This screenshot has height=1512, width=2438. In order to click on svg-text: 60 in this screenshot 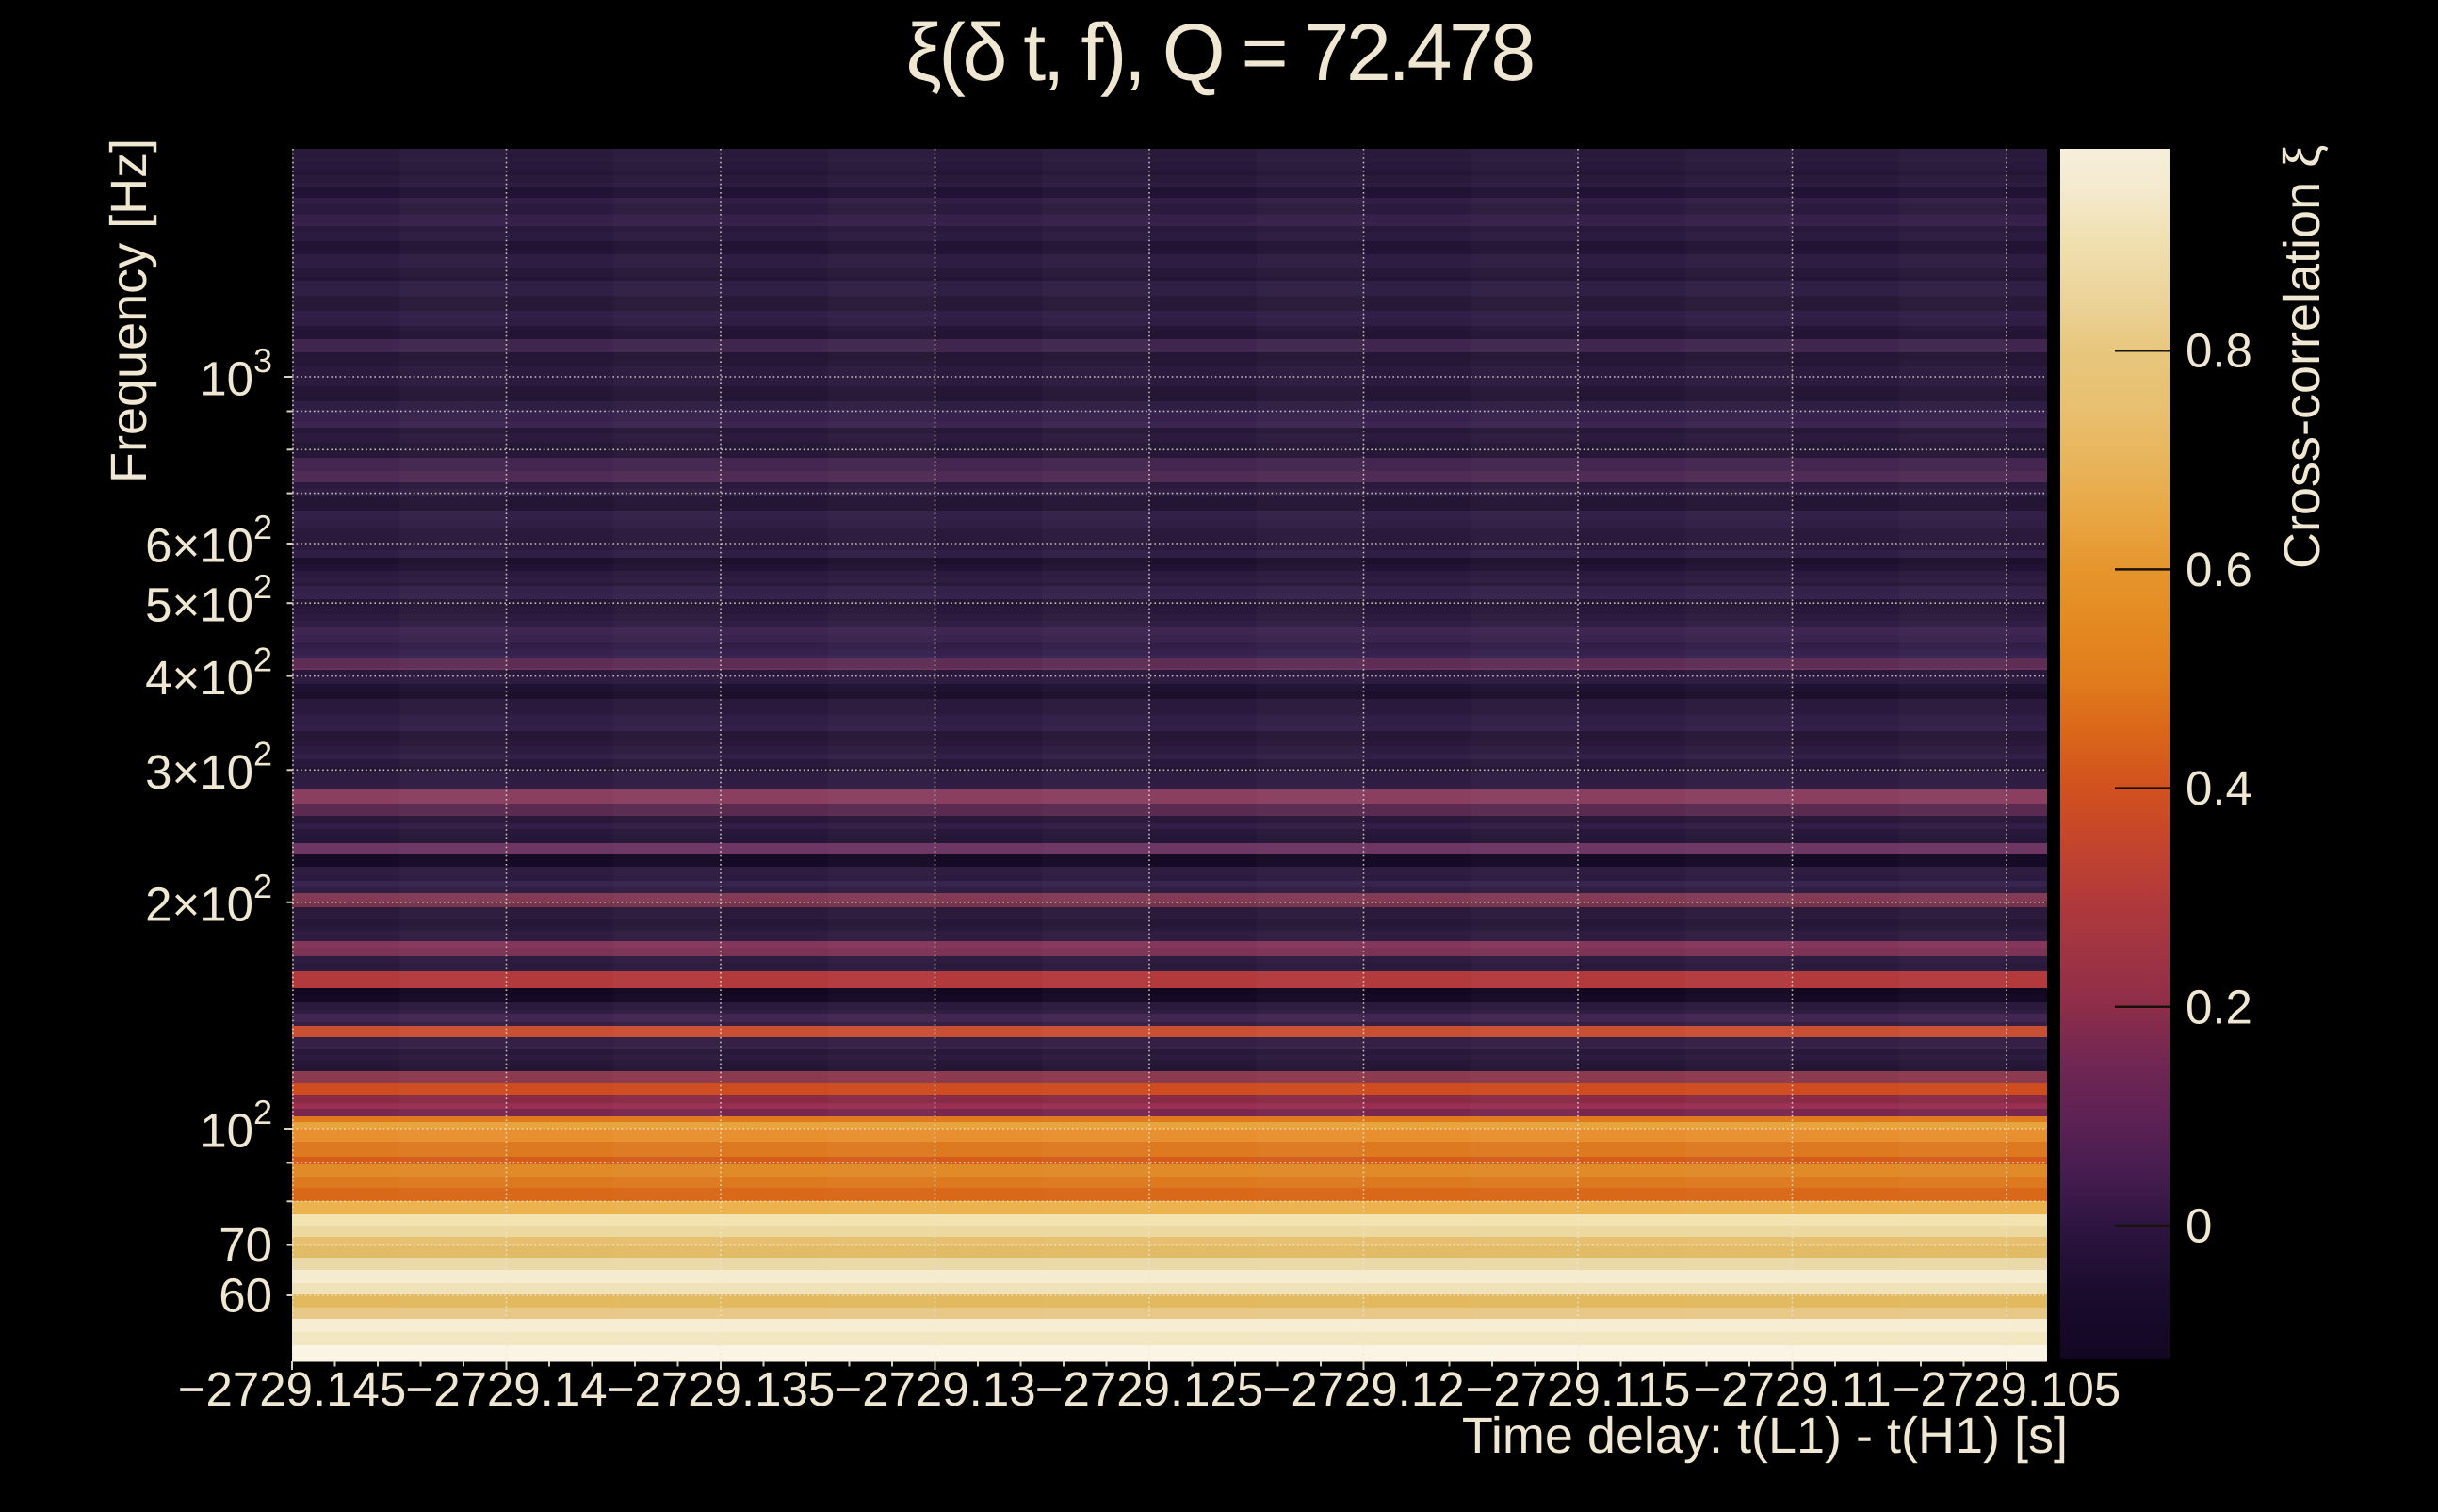, I will do `click(245, 1296)`.